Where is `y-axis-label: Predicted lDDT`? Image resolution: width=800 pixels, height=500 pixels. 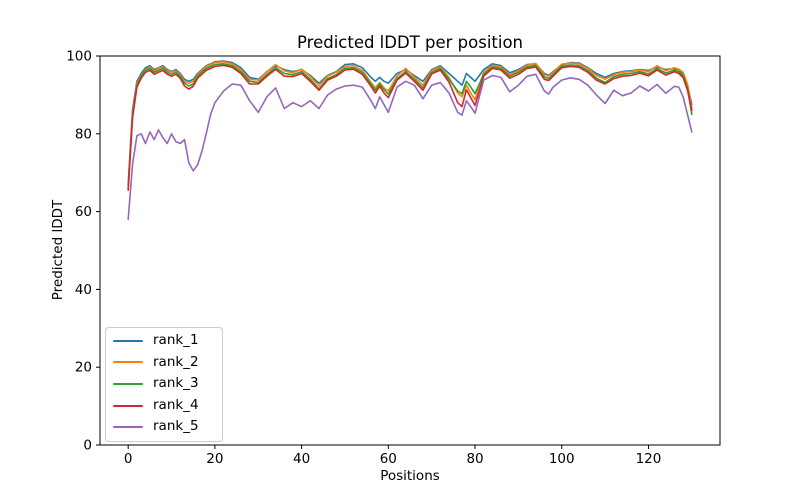
y-axis-label: Predicted lDDT is located at coordinates (58, 250).